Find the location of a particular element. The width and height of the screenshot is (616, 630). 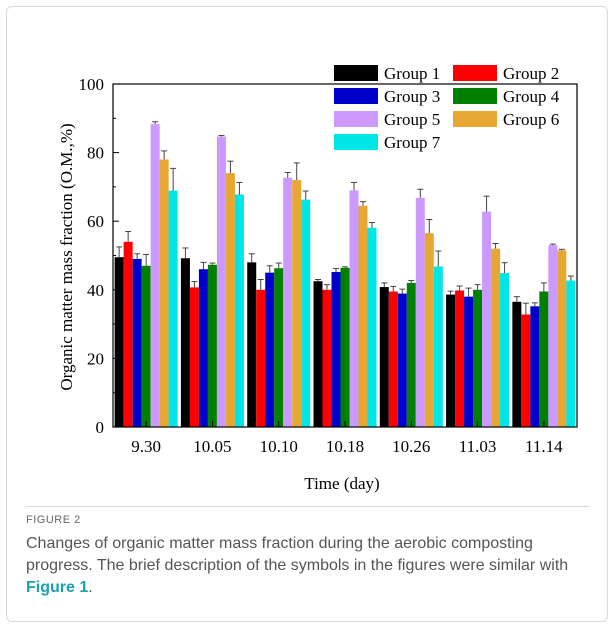

y-tick-label: 20 is located at coordinates (95, 358).